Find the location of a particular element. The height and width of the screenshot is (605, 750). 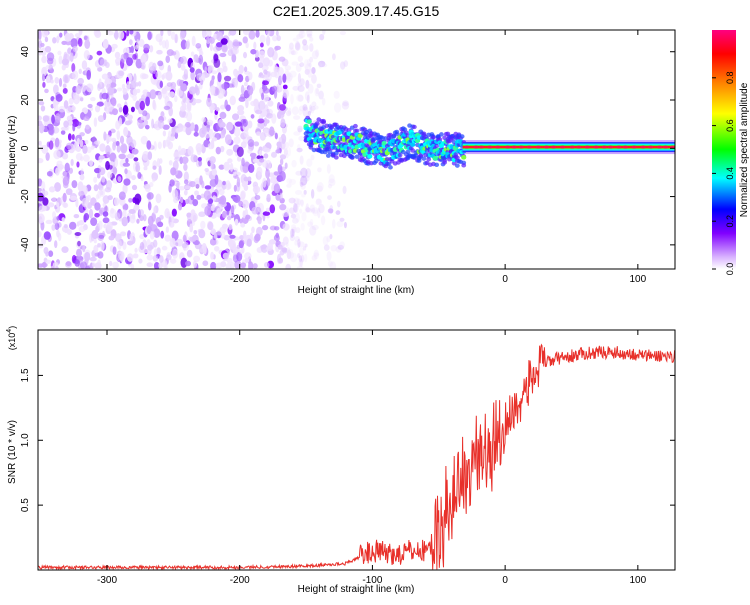

heatmap-x-label: Height of straight line (km) is located at coordinates (356, 290).